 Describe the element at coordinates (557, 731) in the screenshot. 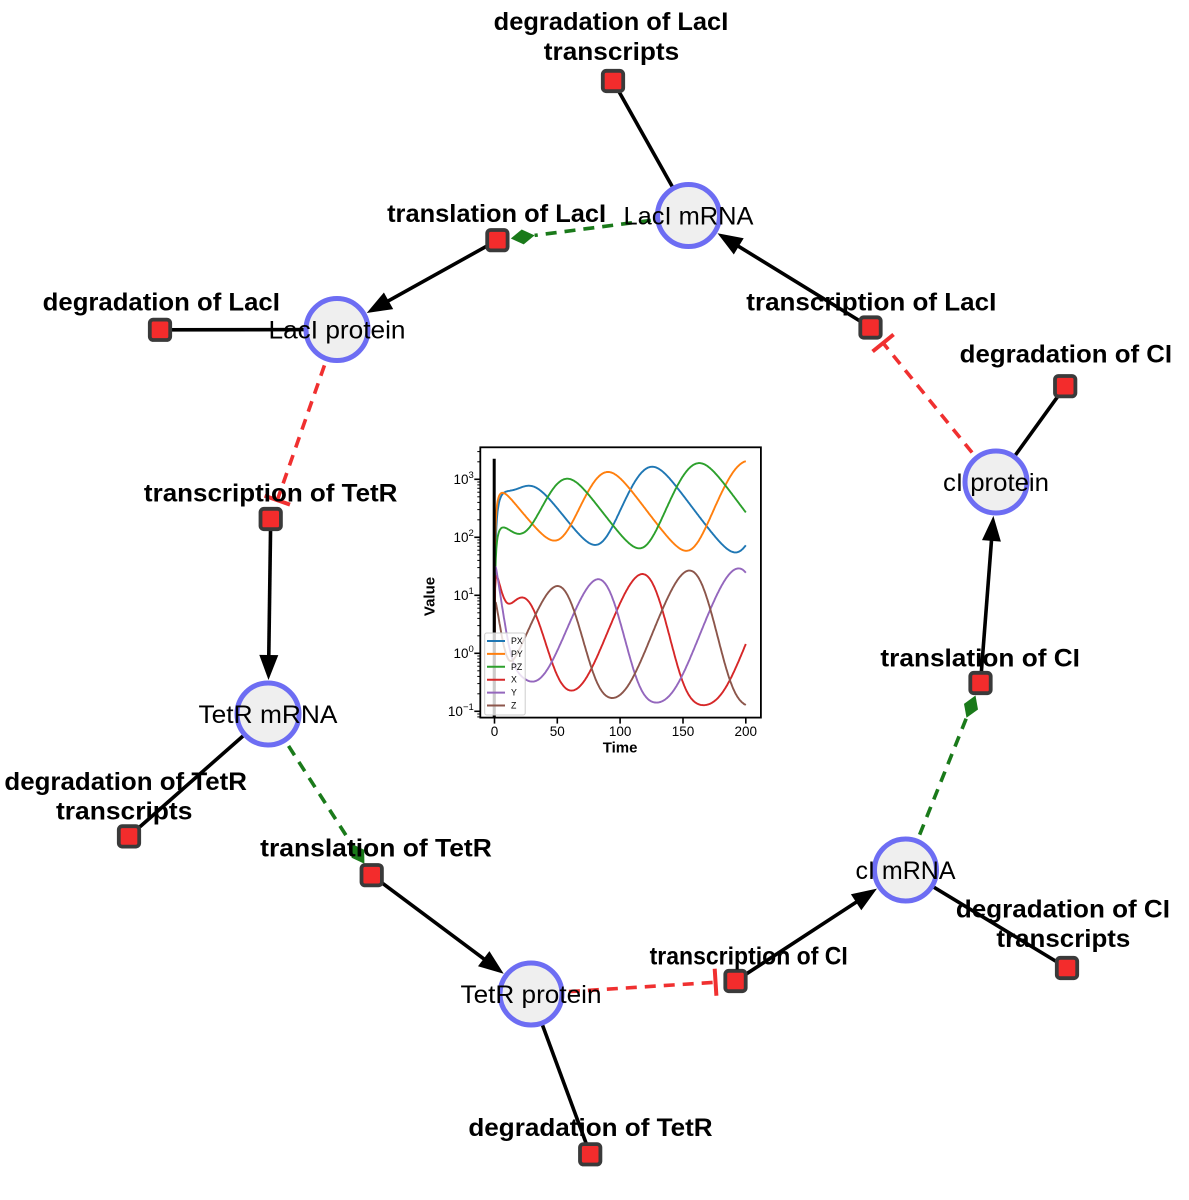

I see `svg-text: 50` at that location.